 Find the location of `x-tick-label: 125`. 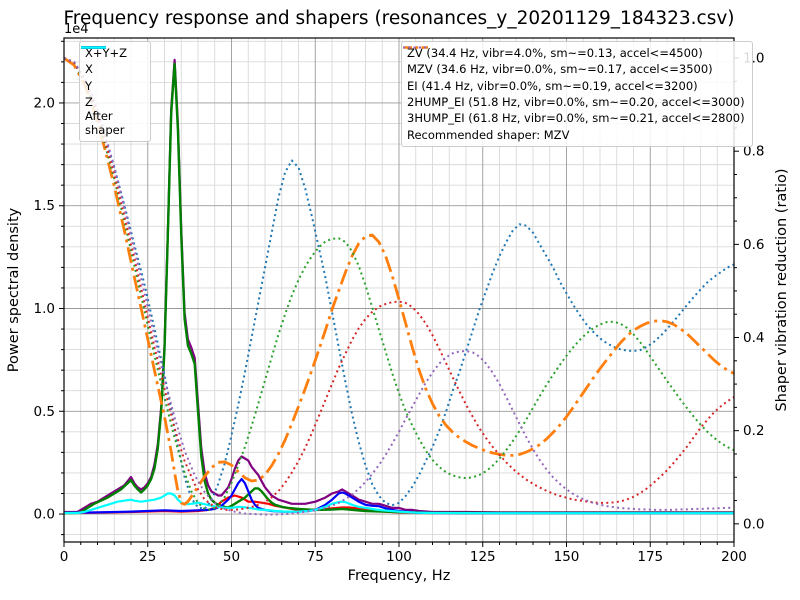

x-tick-label: 125 is located at coordinates (483, 557).